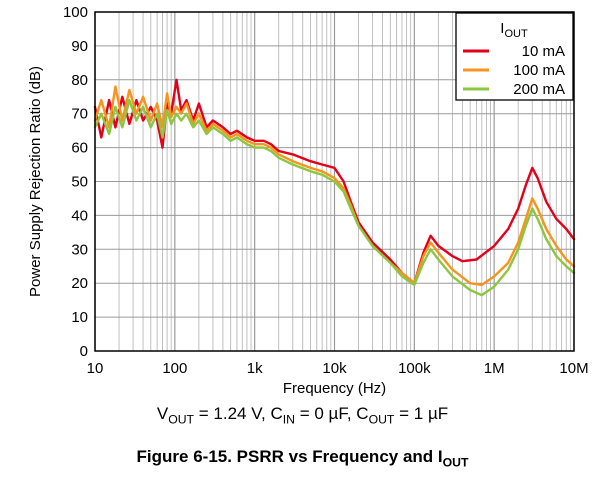 This screenshot has width=605, height=480. Describe the element at coordinates (255, 368) in the screenshot. I see `x-tick-label: 1k` at that location.